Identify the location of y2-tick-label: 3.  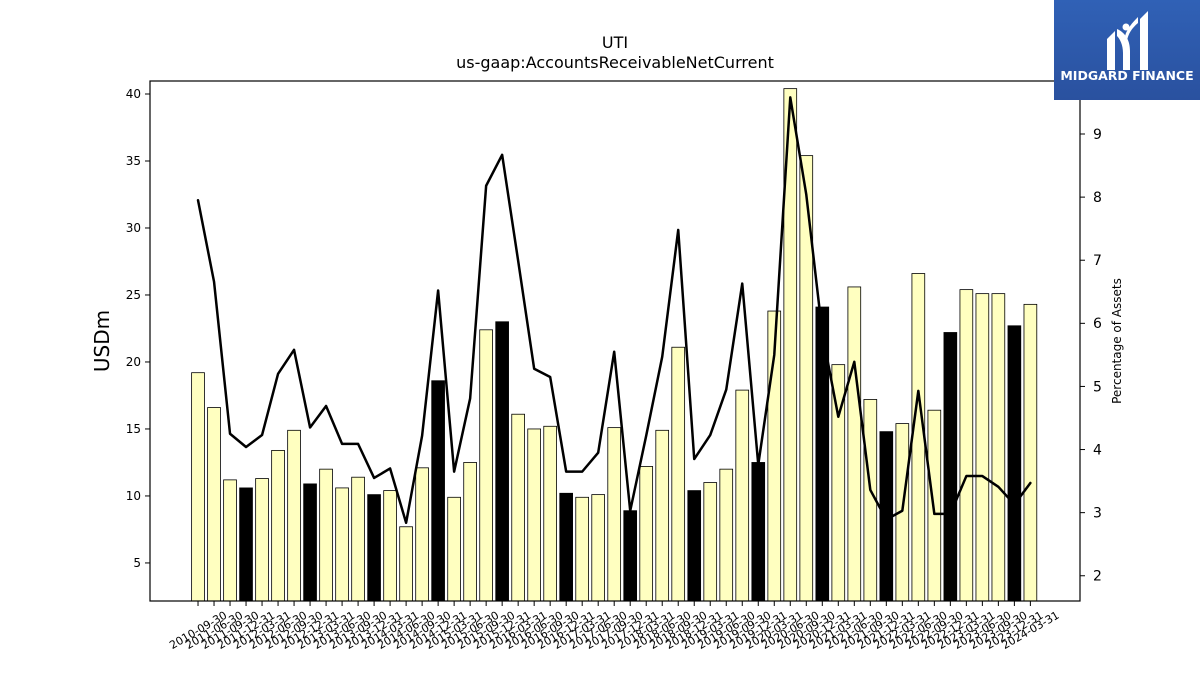
(1097, 514).